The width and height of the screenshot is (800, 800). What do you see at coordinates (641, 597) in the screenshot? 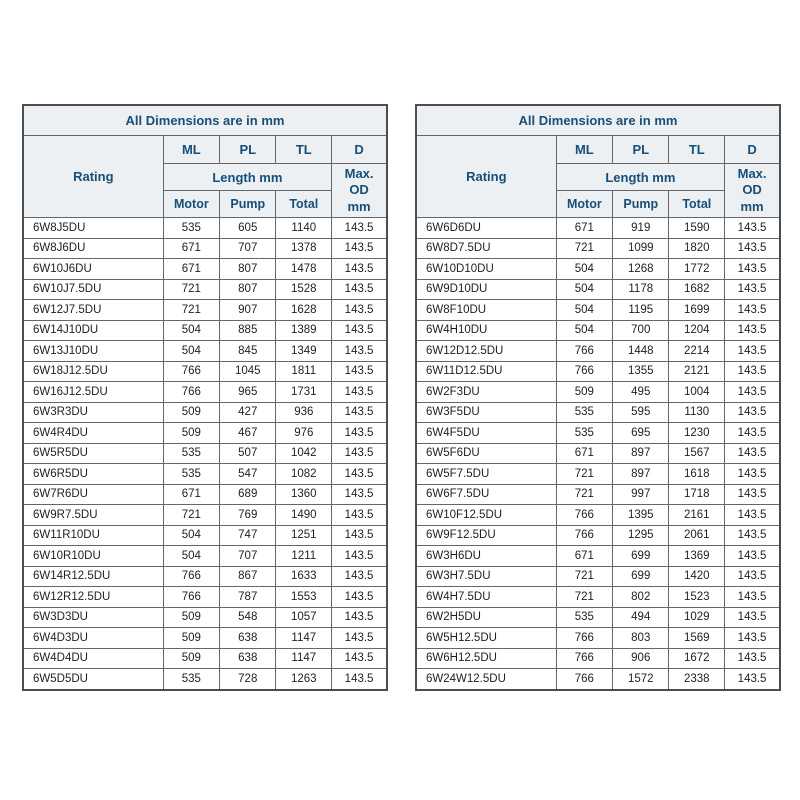
I see `value-cell: 802` at bounding box center [641, 597].